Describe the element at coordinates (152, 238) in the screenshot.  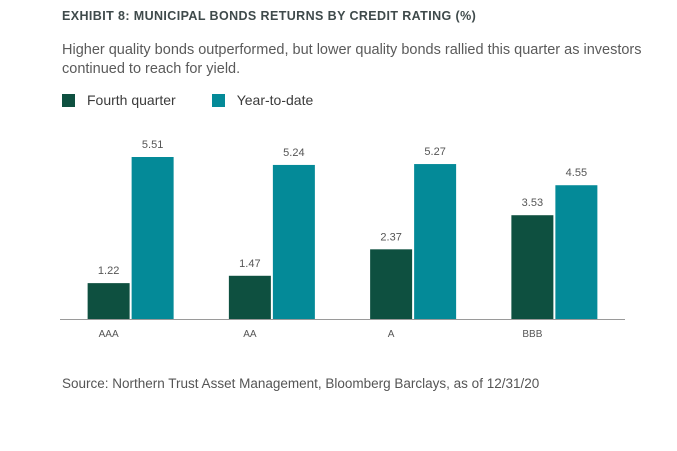
I see `bar-year-to-date-aaa` at that location.